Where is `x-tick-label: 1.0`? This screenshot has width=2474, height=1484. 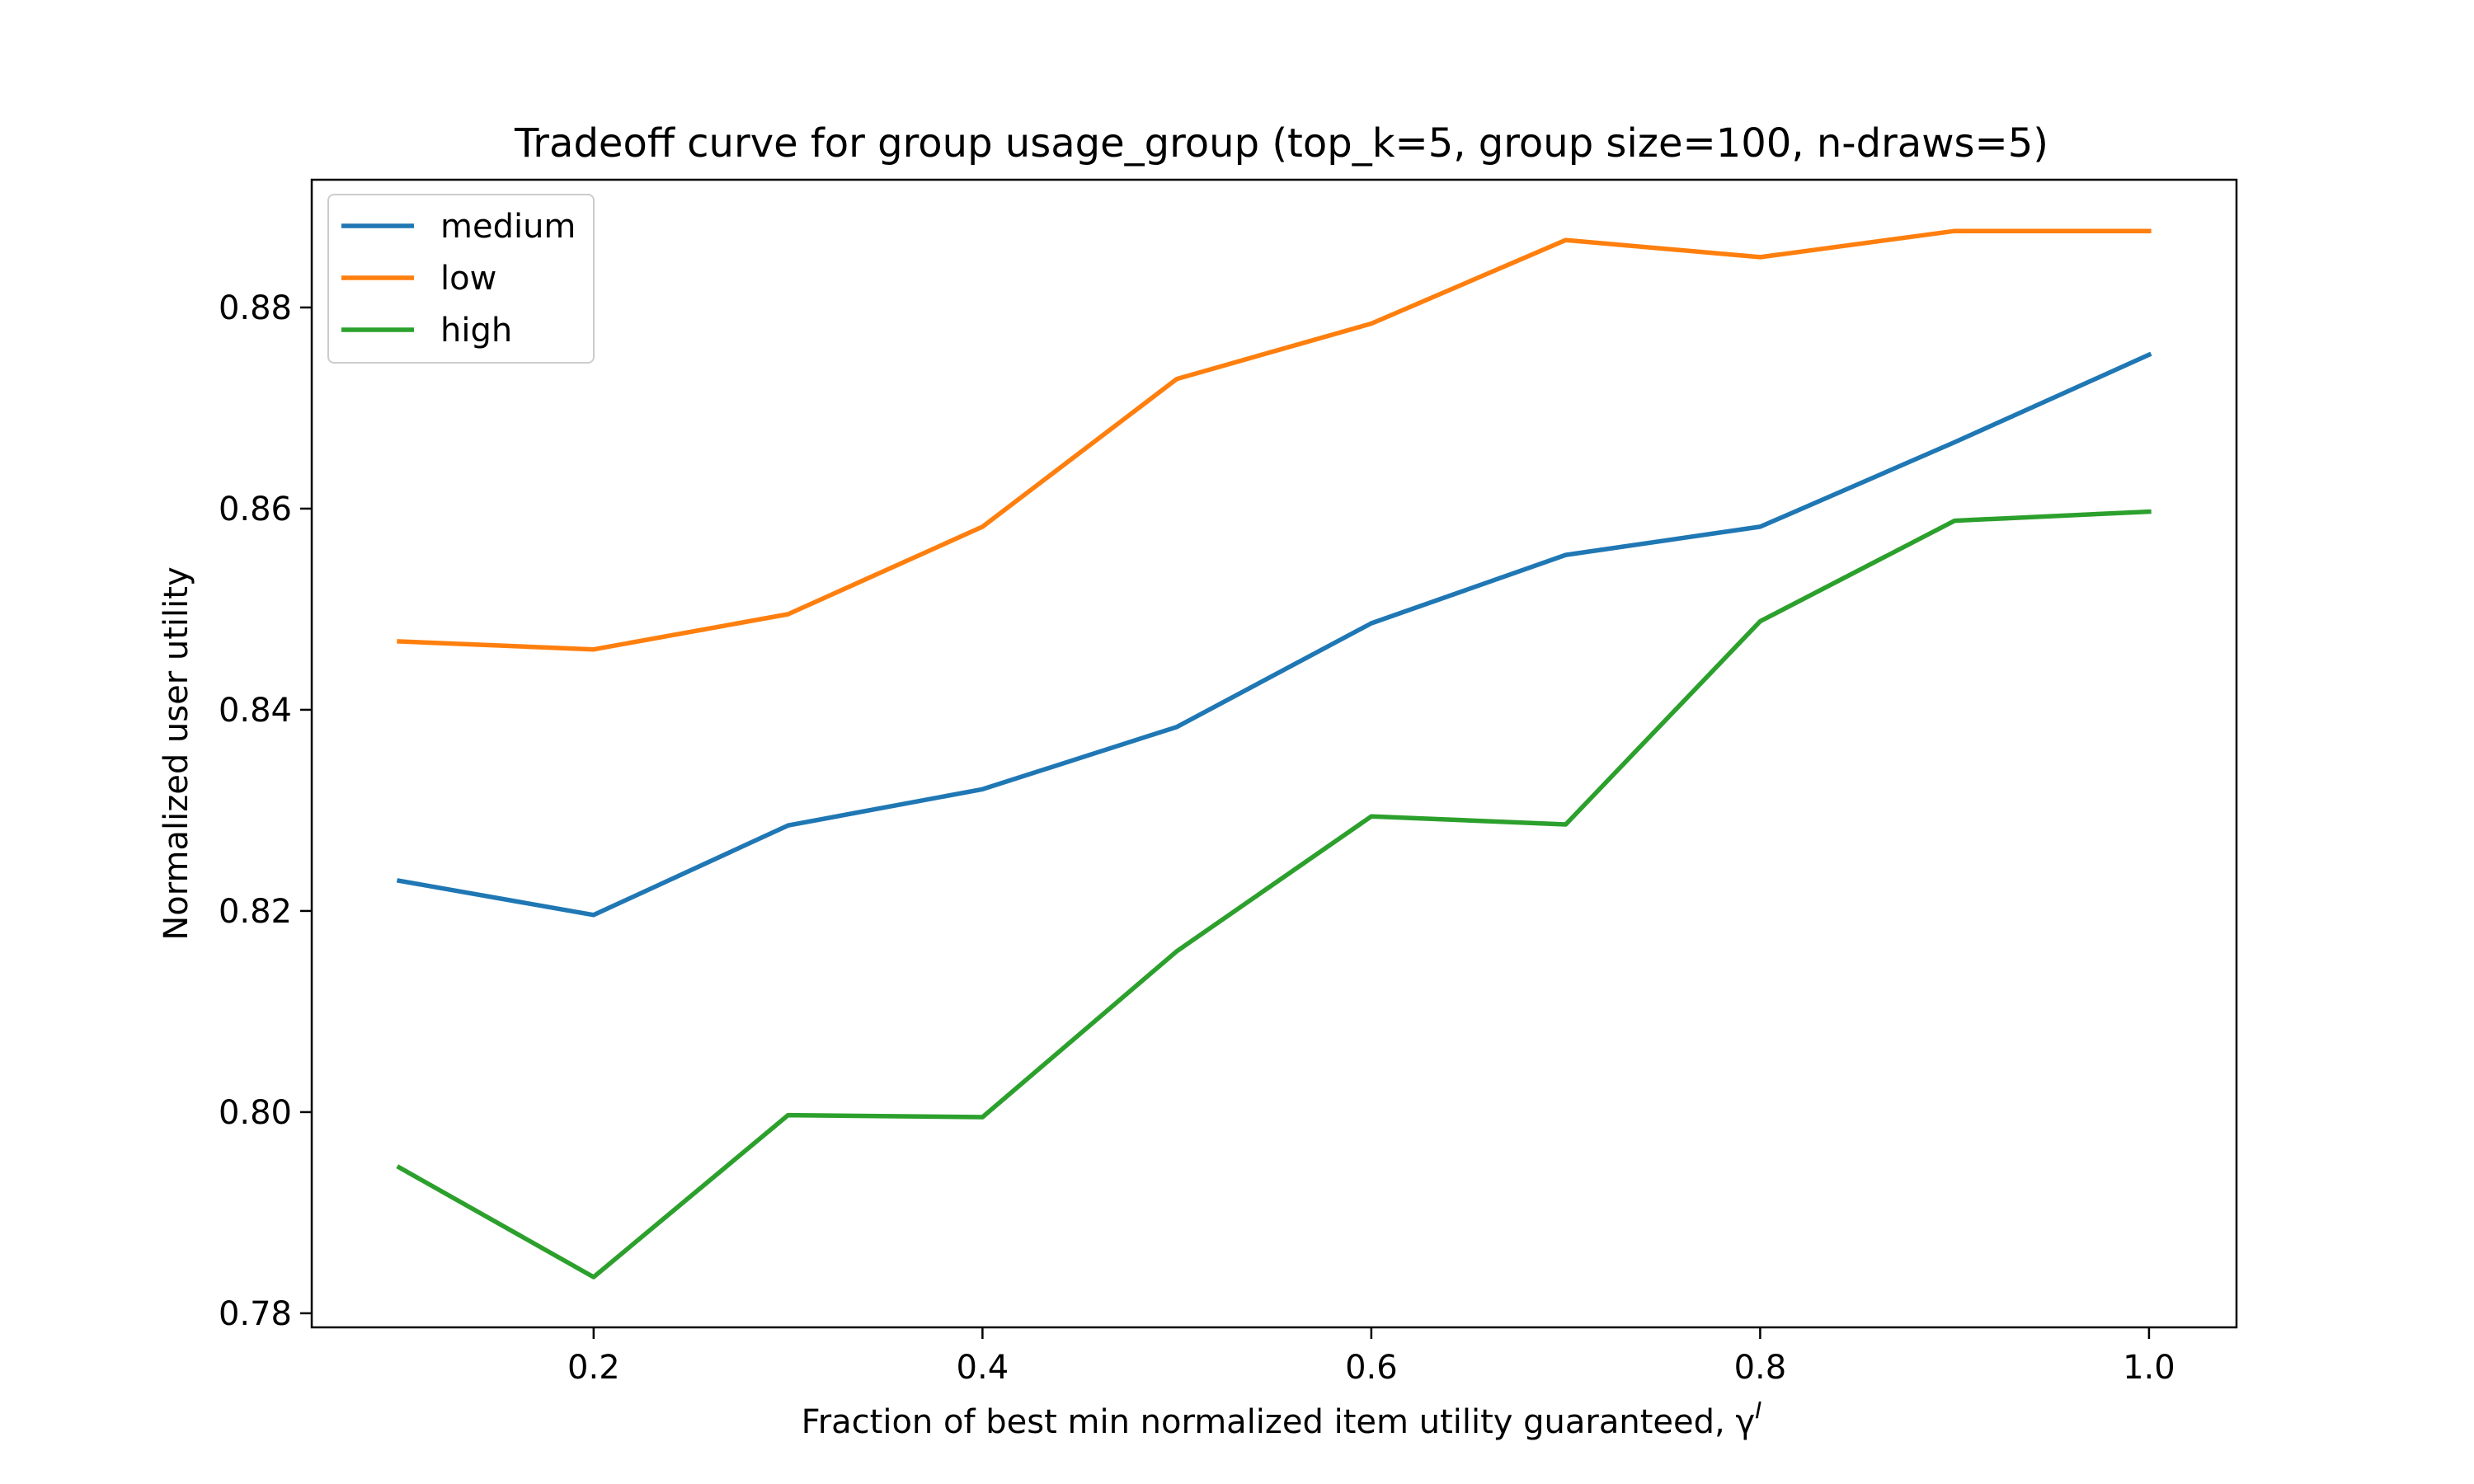
x-tick-label: 1.0 is located at coordinates (2149, 1368).